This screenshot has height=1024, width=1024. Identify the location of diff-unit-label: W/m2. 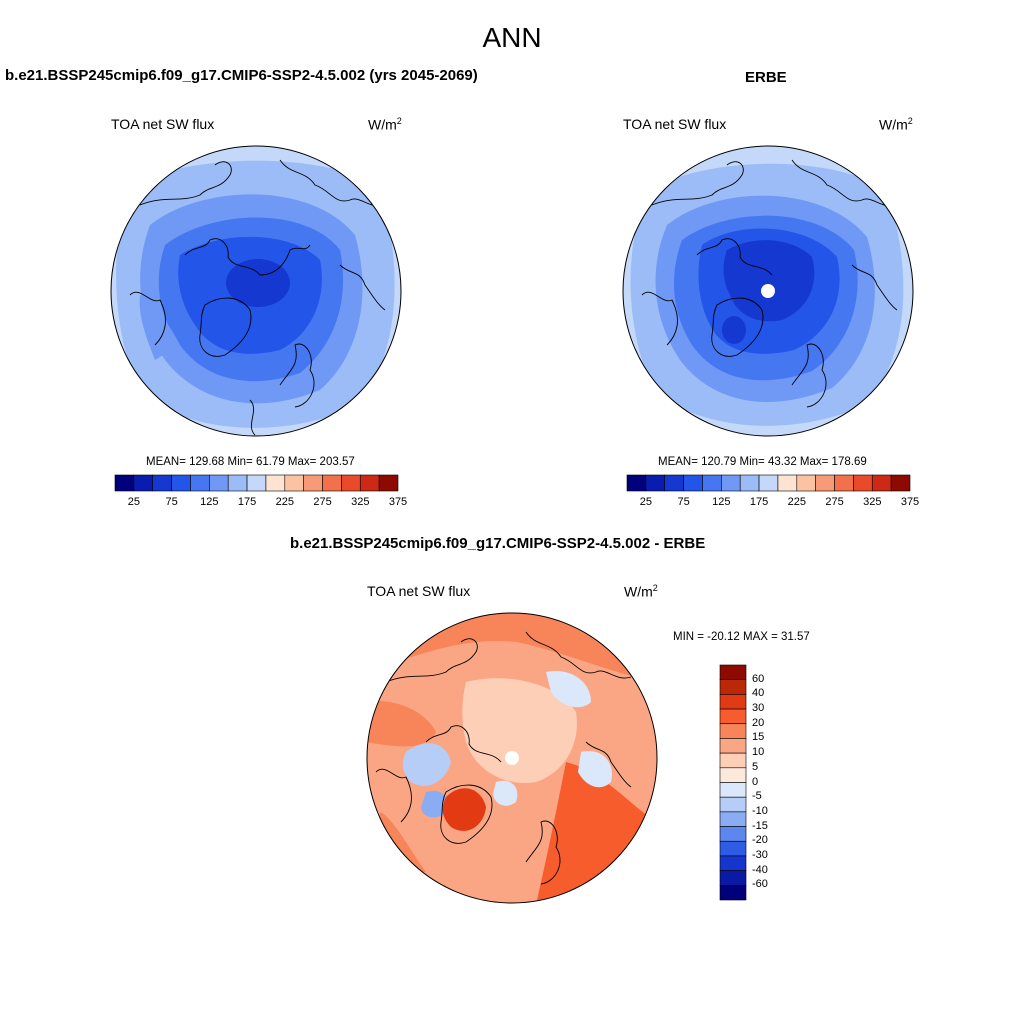
(641, 591).